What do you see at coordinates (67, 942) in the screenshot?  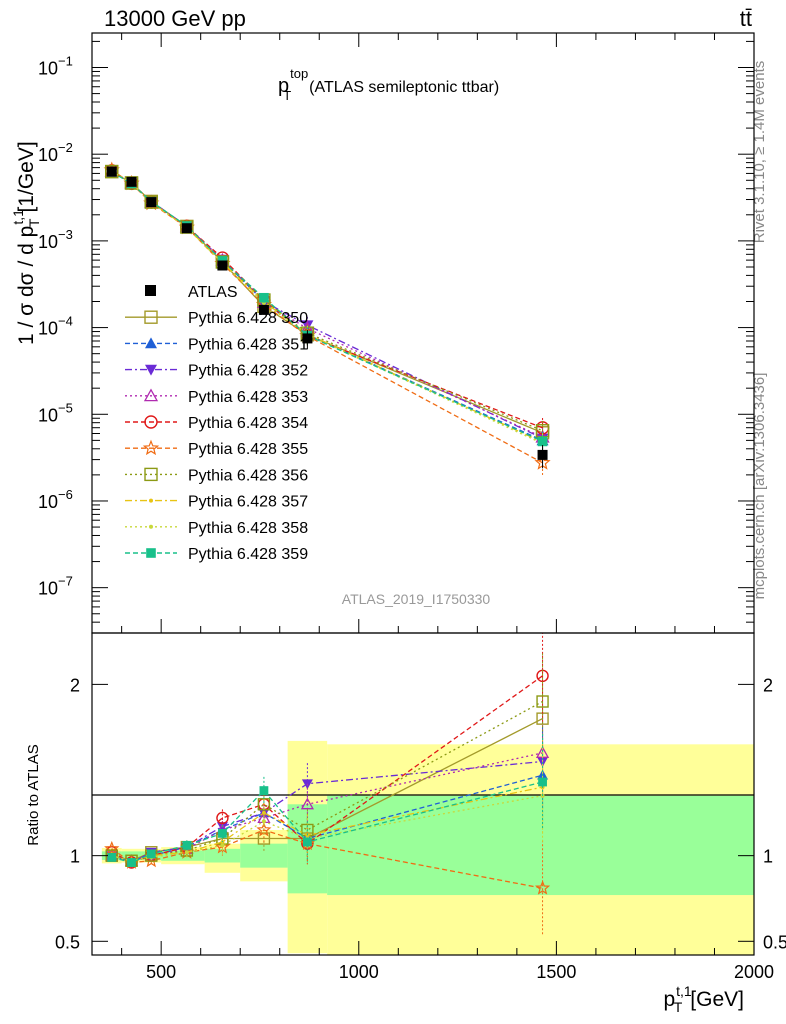 I see `ratio-y-tick-label: 0.5` at bounding box center [67, 942].